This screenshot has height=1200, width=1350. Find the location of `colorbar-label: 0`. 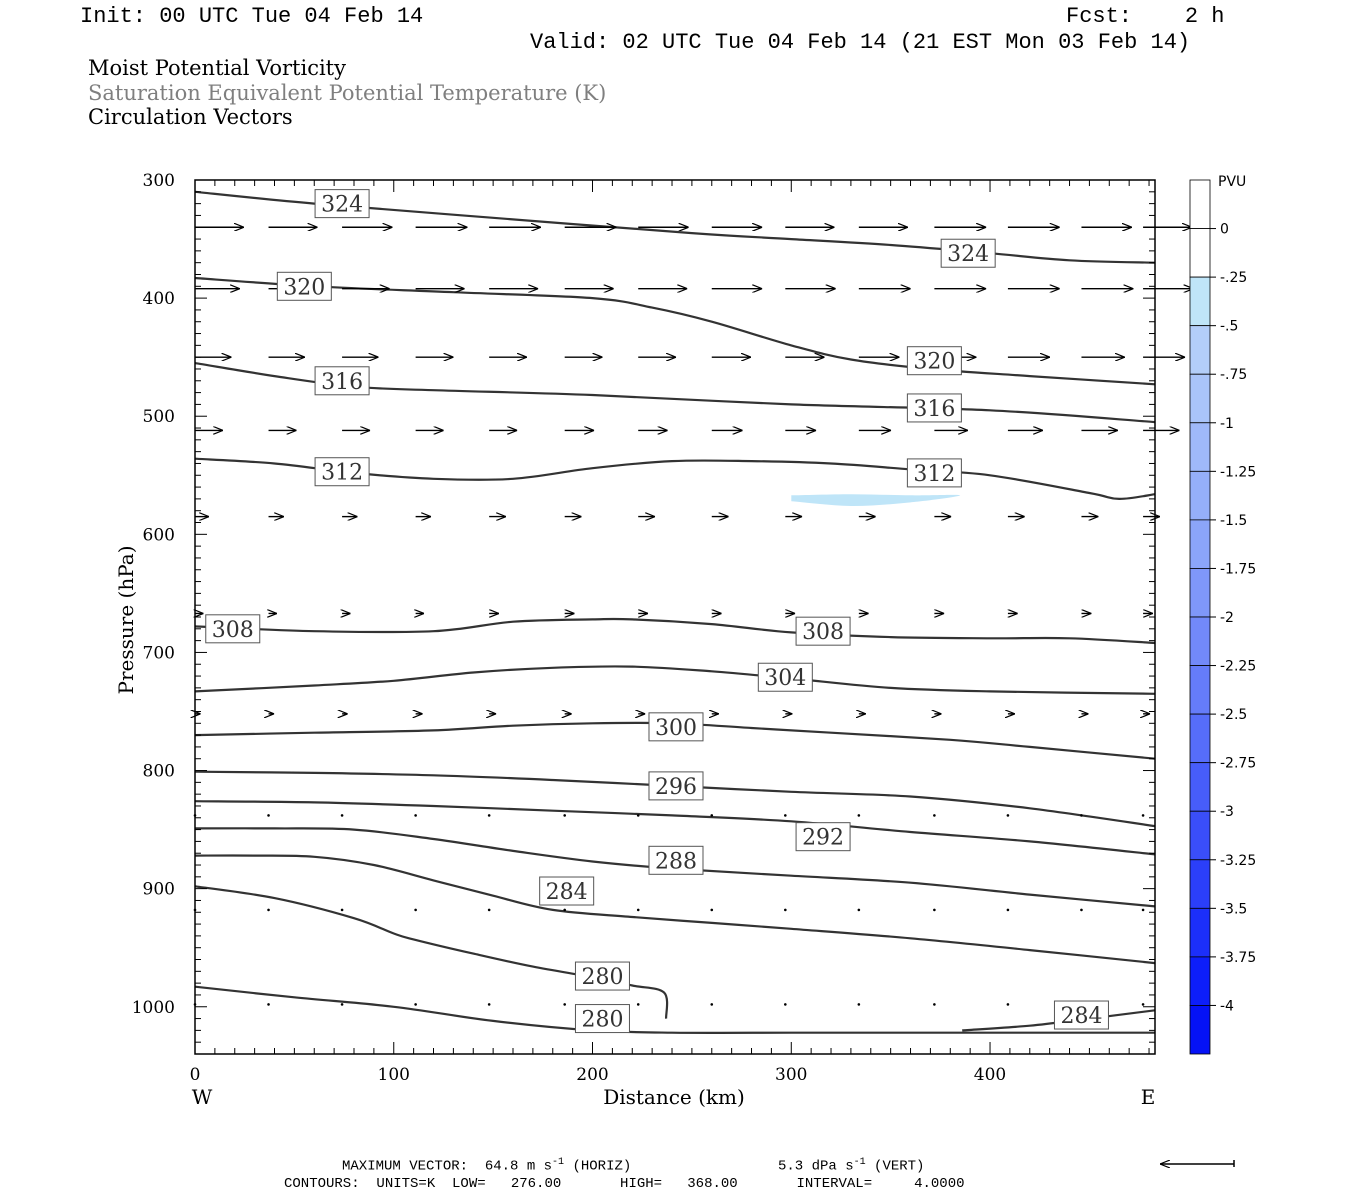

colorbar-label: 0 is located at coordinates (1224, 230).